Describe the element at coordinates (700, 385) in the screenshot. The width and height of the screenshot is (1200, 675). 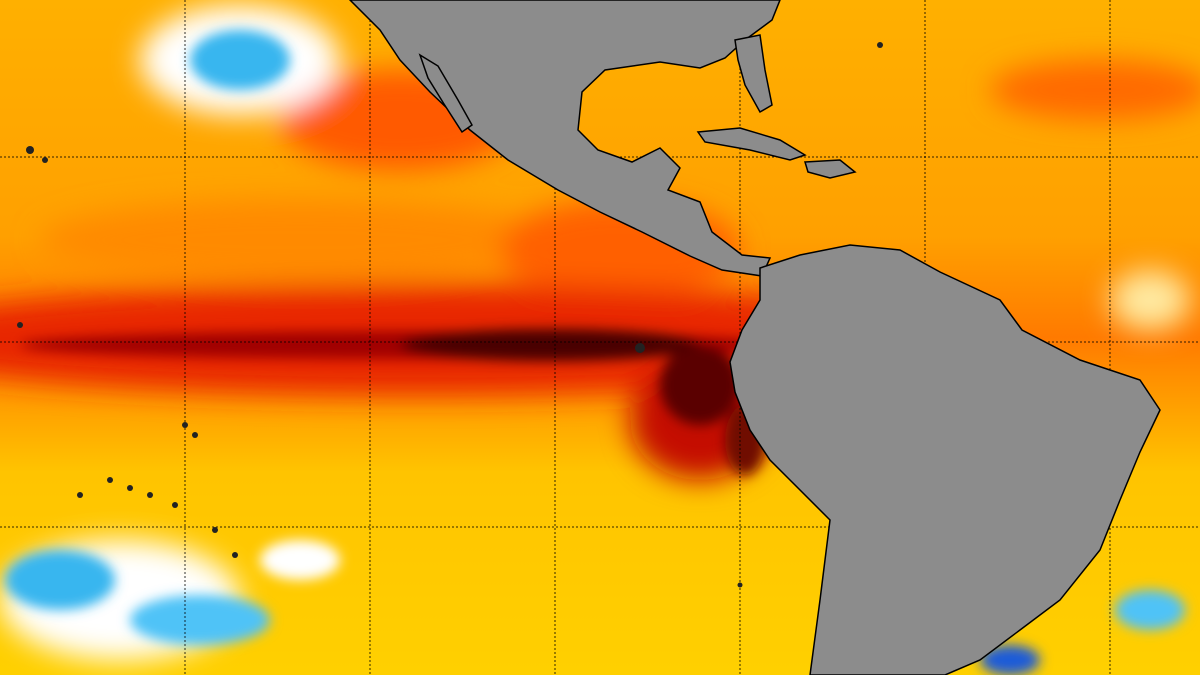
I see `coastal-core` at that location.